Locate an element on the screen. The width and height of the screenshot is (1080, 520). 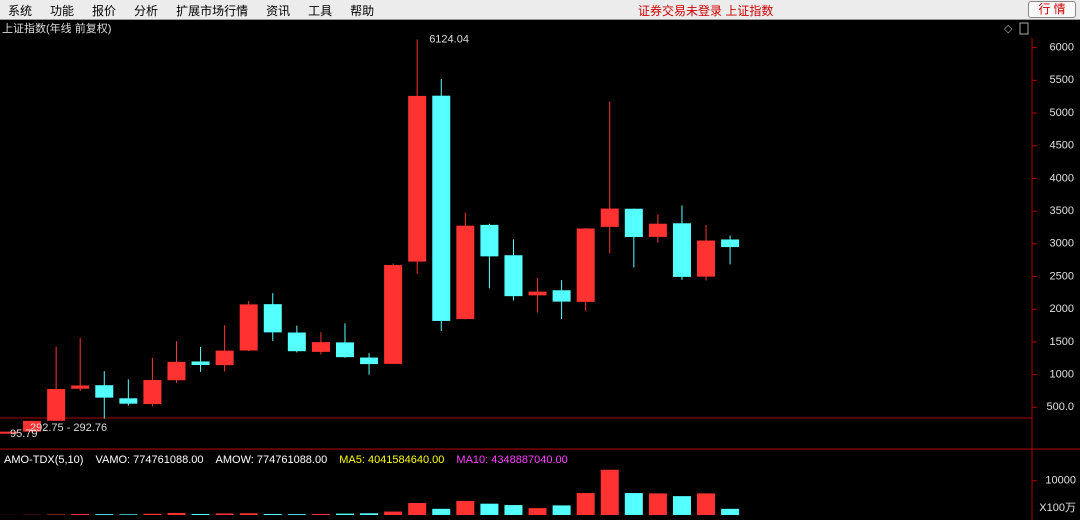
indicator-label: MA10: 4348887040.00 is located at coordinates (511, 460).